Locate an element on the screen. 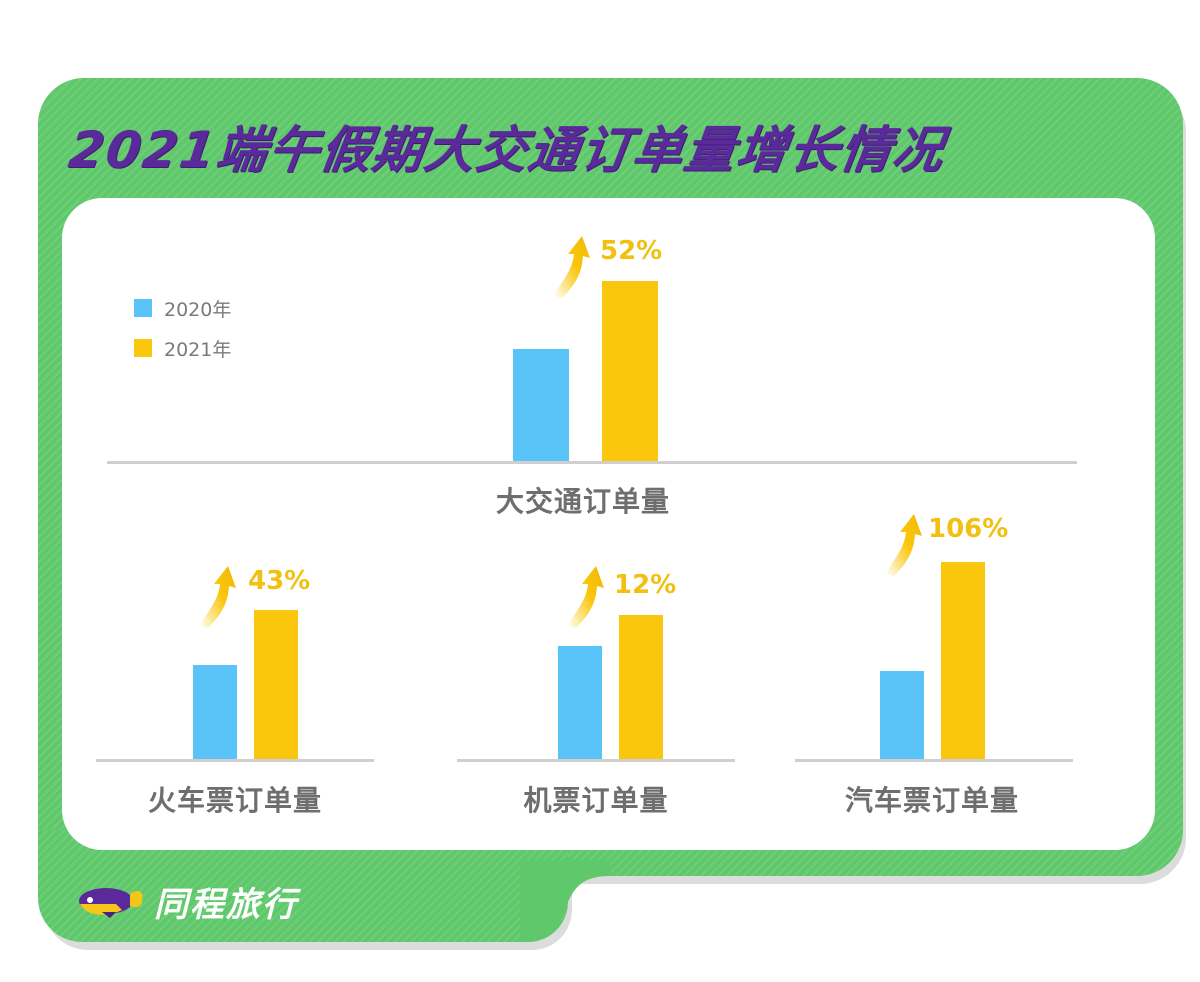 This screenshot has height=982, width=1200. category-label-bus: 汽车票订单量 is located at coordinates (931, 800).